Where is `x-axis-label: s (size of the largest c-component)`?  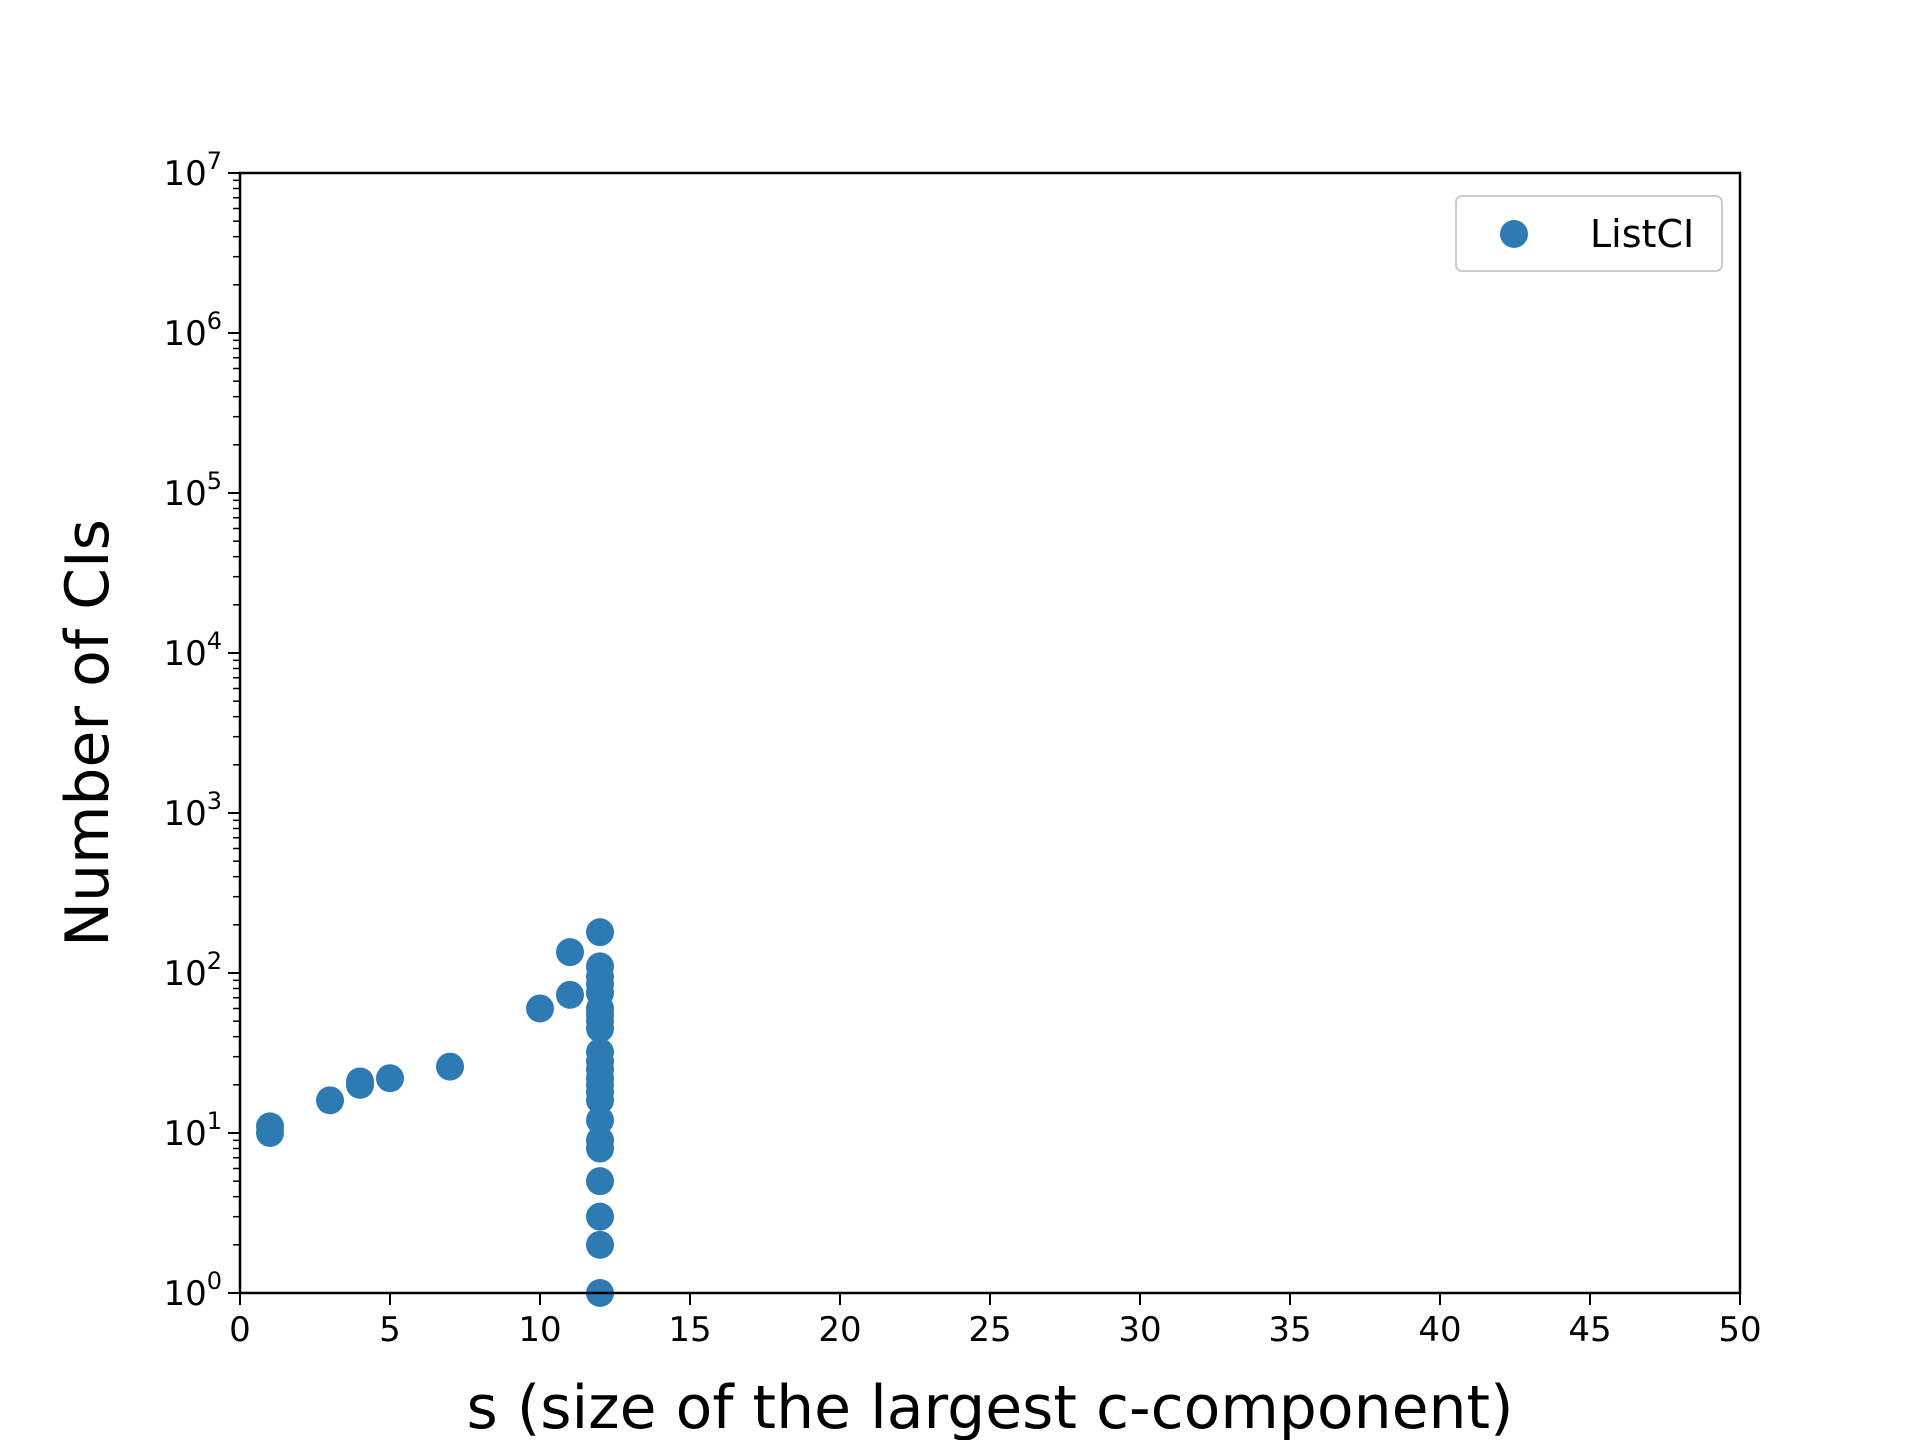 x-axis-label: s (size of the largest c-component) is located at coordinates (990, 1406).